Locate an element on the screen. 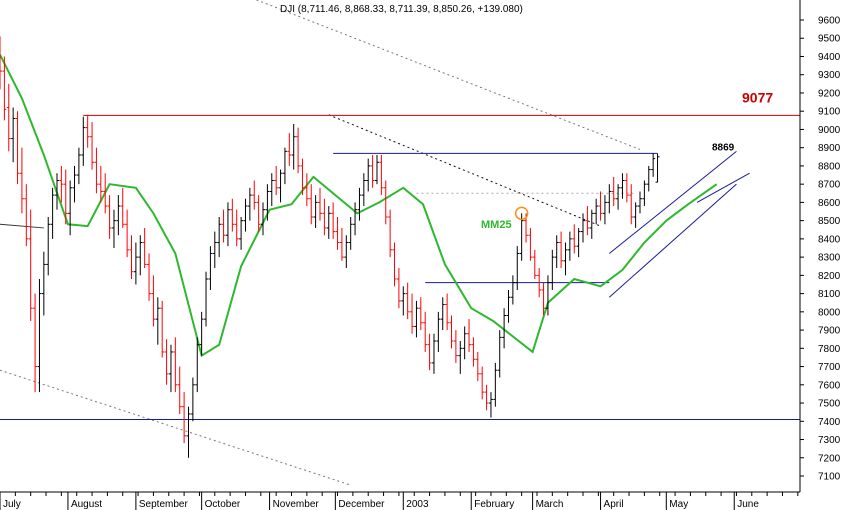 The image size is (845, 510). x-tick-label: 2003 is located at coordinates (417, 504).